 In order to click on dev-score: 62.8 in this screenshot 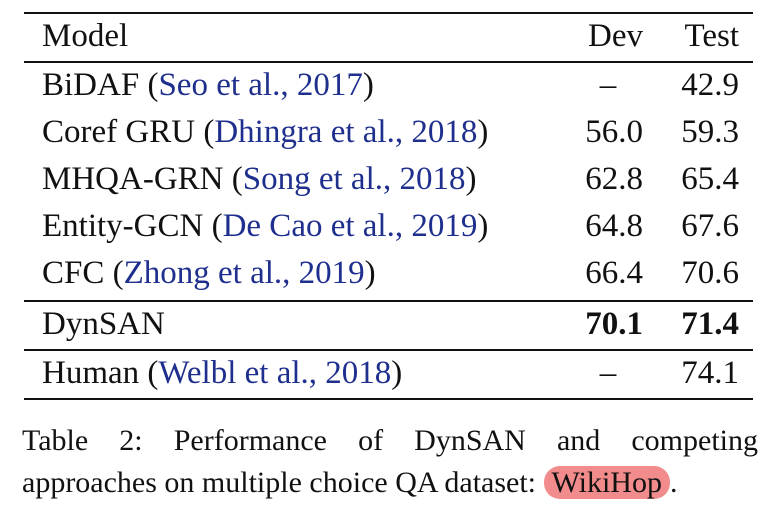, I will do `click(614, 179)`.